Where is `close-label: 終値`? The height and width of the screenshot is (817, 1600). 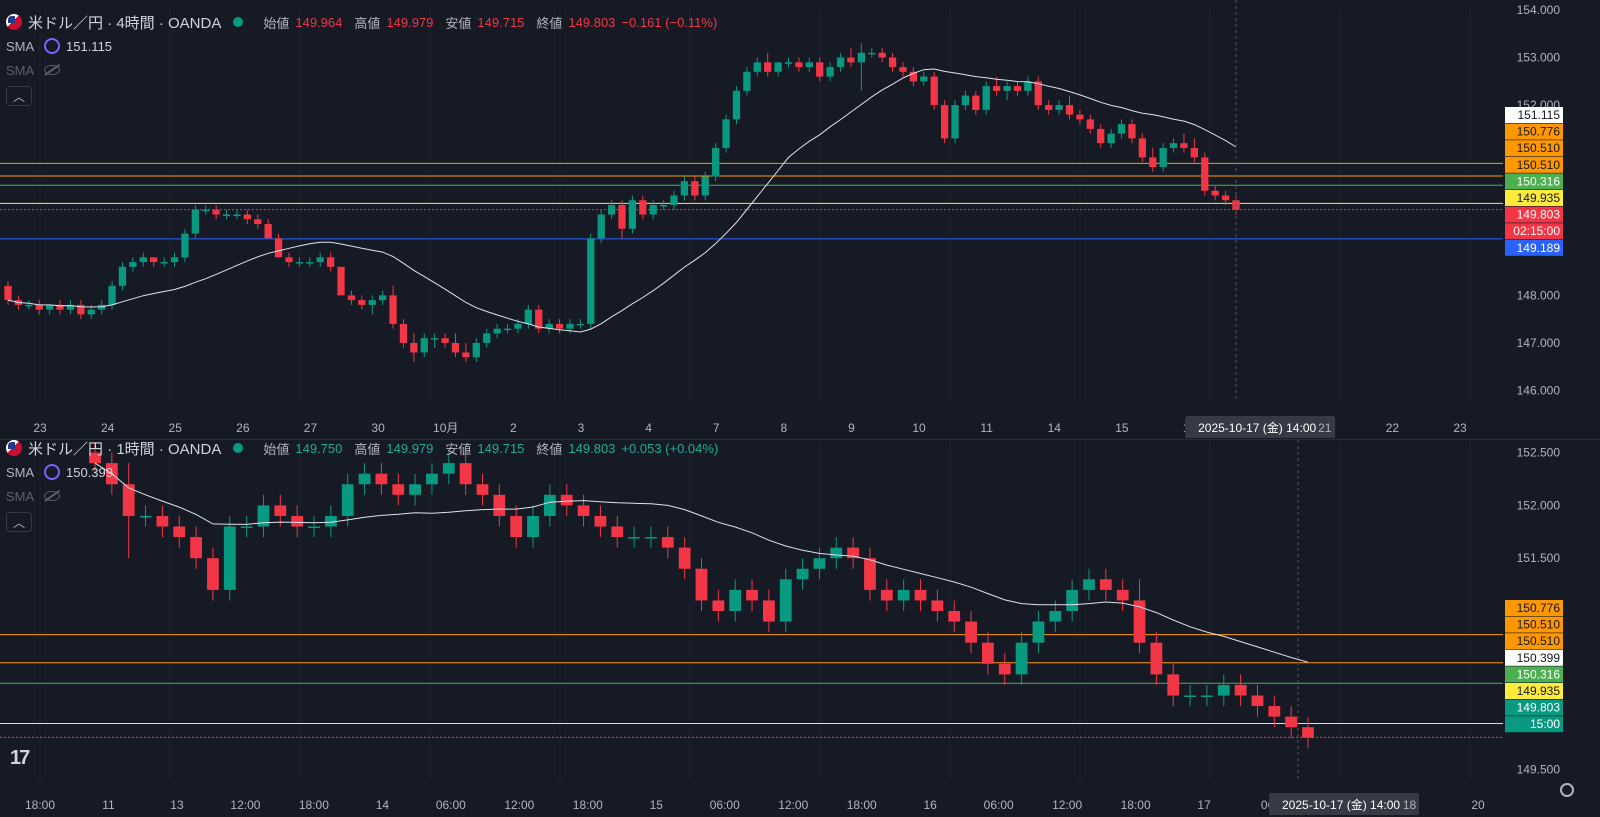 close-label: 終値 is located at coordinates (549, 449).